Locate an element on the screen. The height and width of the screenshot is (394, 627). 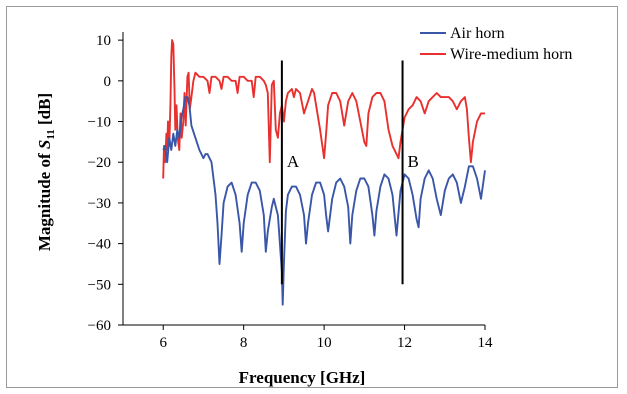
y-axis-label-subscript: 11 is located at coordinates (51, 134).